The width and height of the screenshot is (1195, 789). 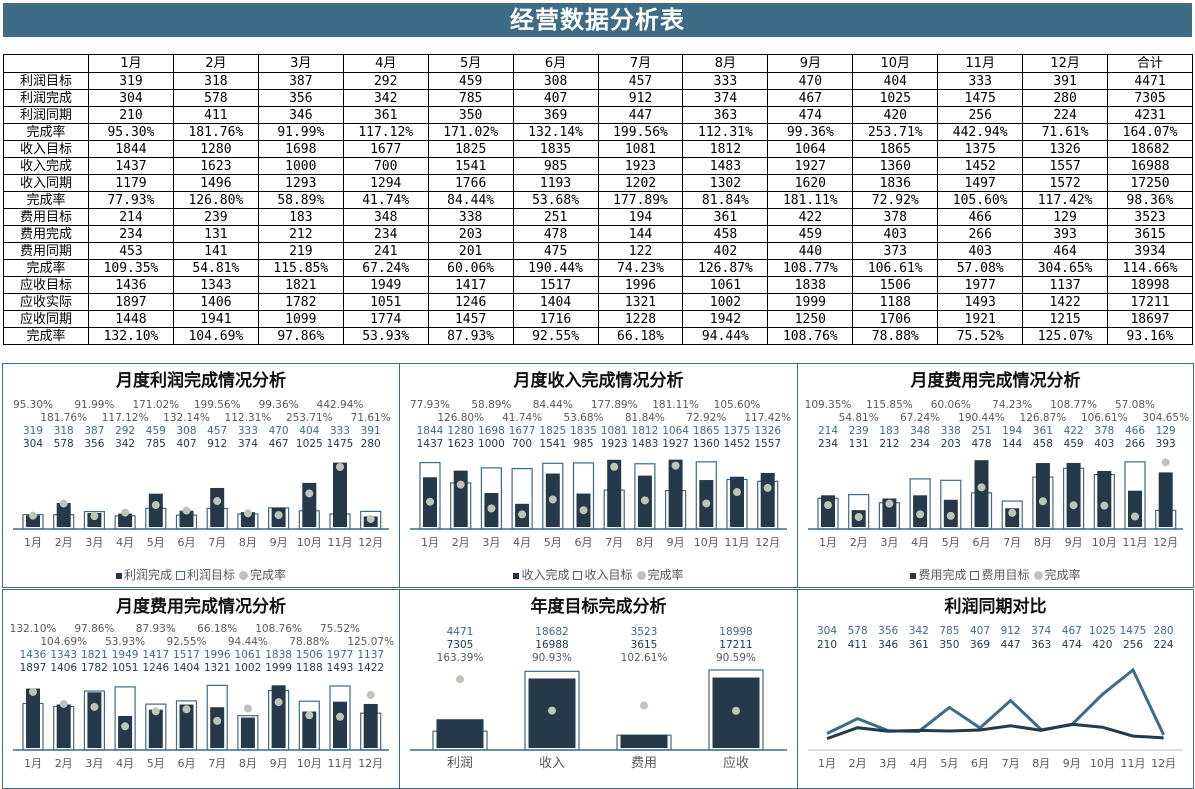 I want to click on table-cell: 1002, so click(x=725, y=302).